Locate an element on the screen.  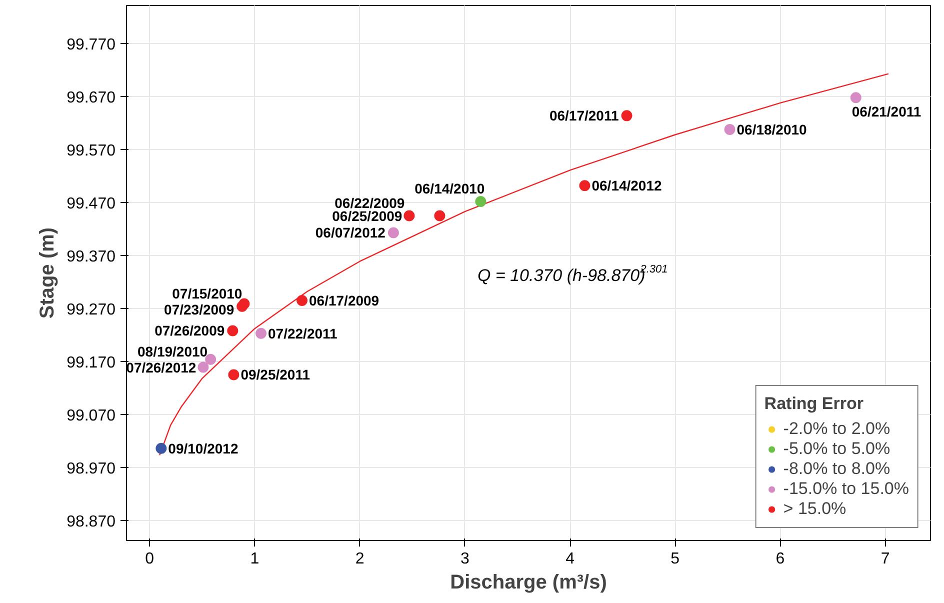
y-tick-label: 99.670 is located at coordinates (91, 98).